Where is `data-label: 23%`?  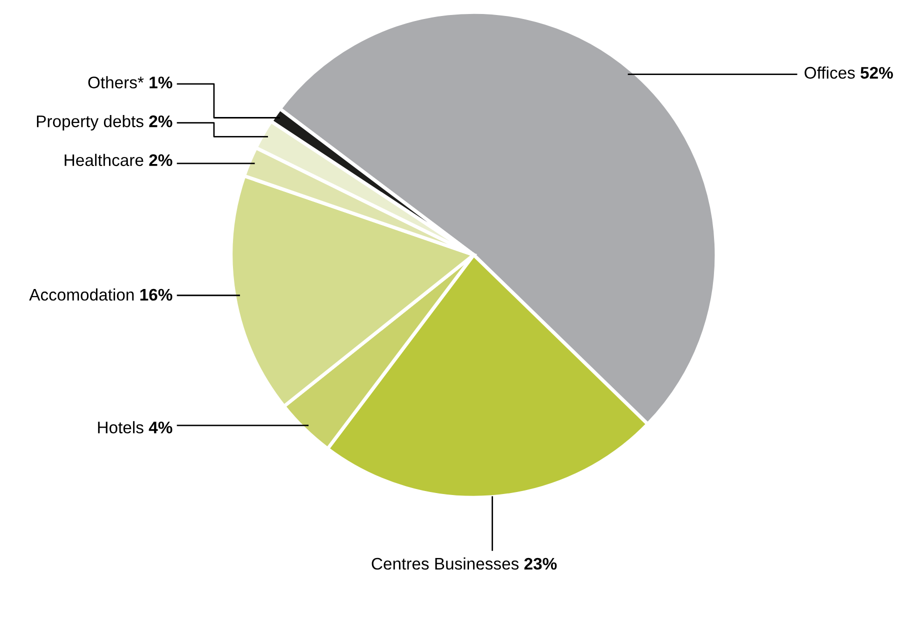
data-label: 23% is located at coordinates (540, 564).